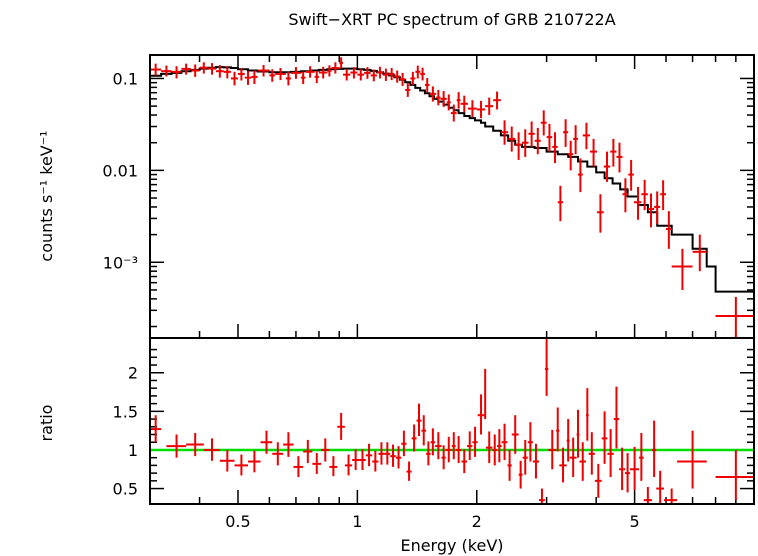 The height and width of the screenshot is (556, 758). What do you see at coordinates (357, 521) in the screenshot?
I see `x-tick-label: 1` at bounding box center [357, 521].